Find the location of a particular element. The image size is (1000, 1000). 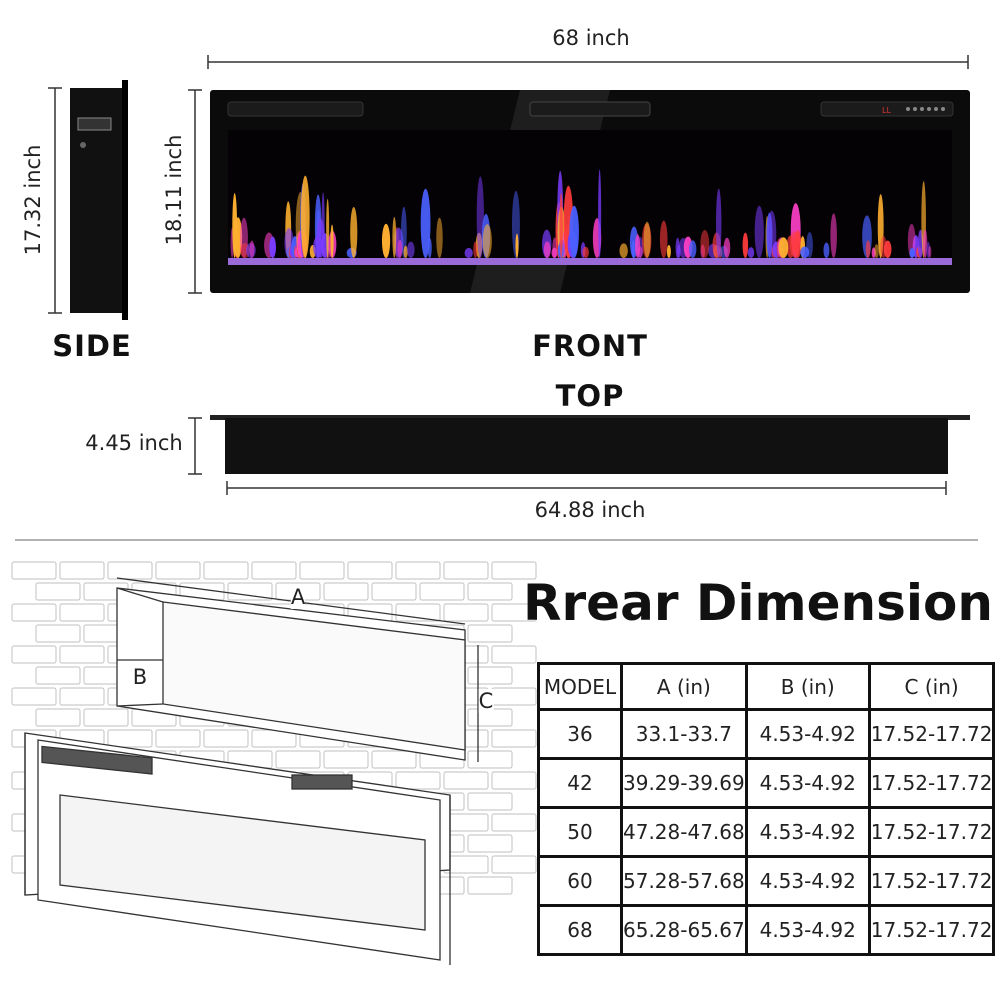

cell-model: 60 is located at coordinates (580, 881).